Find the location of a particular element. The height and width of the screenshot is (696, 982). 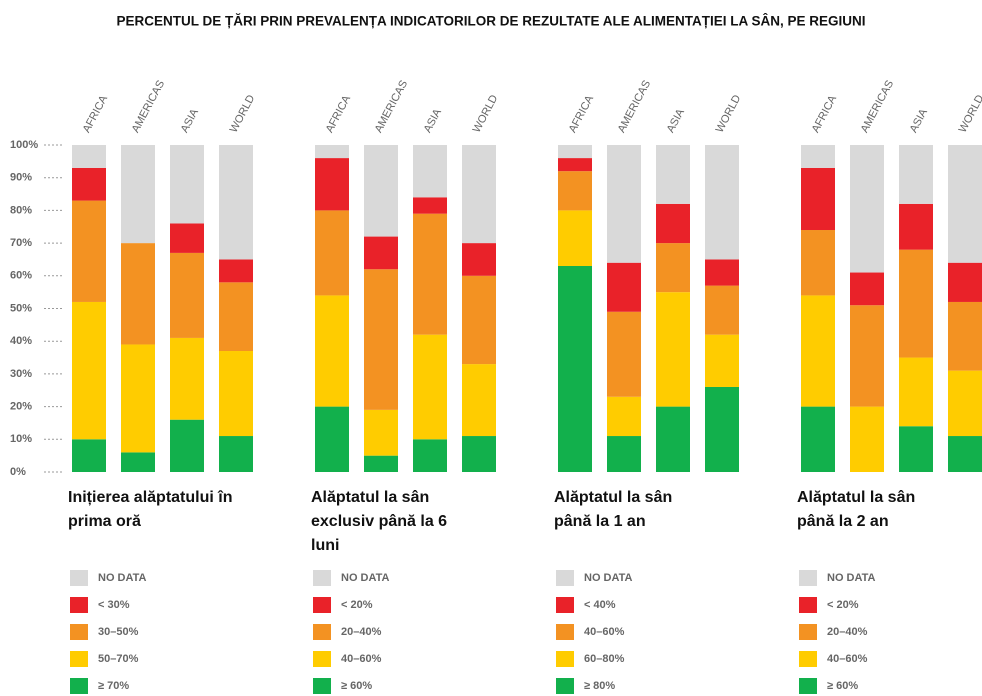

legend-label: < 30% is located at coordinates (114, 605).